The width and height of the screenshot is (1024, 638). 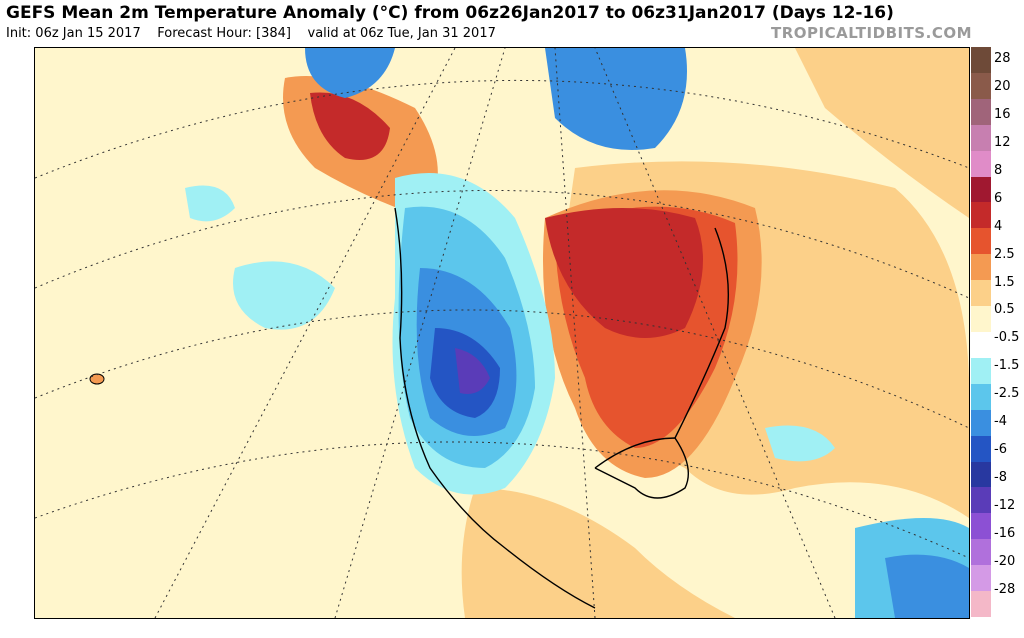 What do you see at coordinates (882, 133) in the screenshot?
I see `anomaly-region-north-atlantic` at bounding box center [882, 133].